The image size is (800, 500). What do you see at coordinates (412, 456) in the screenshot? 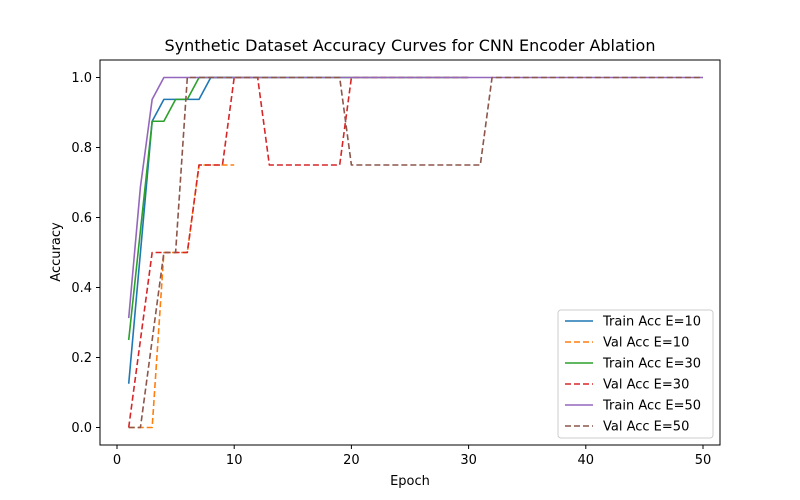
I see `x-axis: 0 10 20 30 40 50` at bounding box center [412, 456].